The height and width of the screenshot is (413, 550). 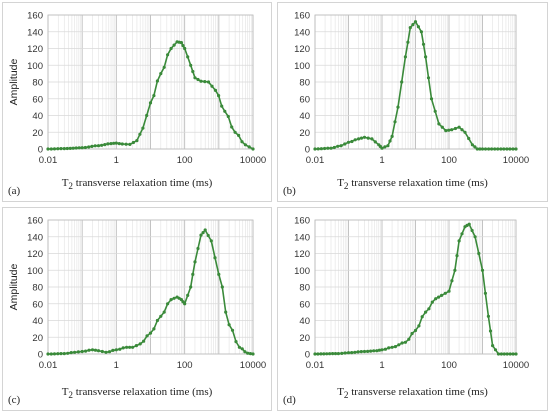 I want to click on y-tick-label: 80, so click(x=304, y=288).